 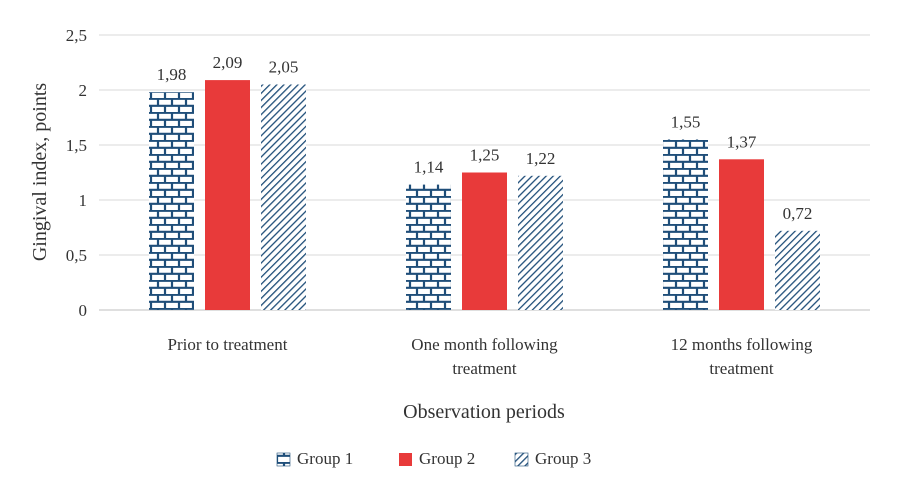 What do you see at coordinates (742, 141) in the screenshot?
I see `data-label: 1,37` at bounding box center [742, 141].